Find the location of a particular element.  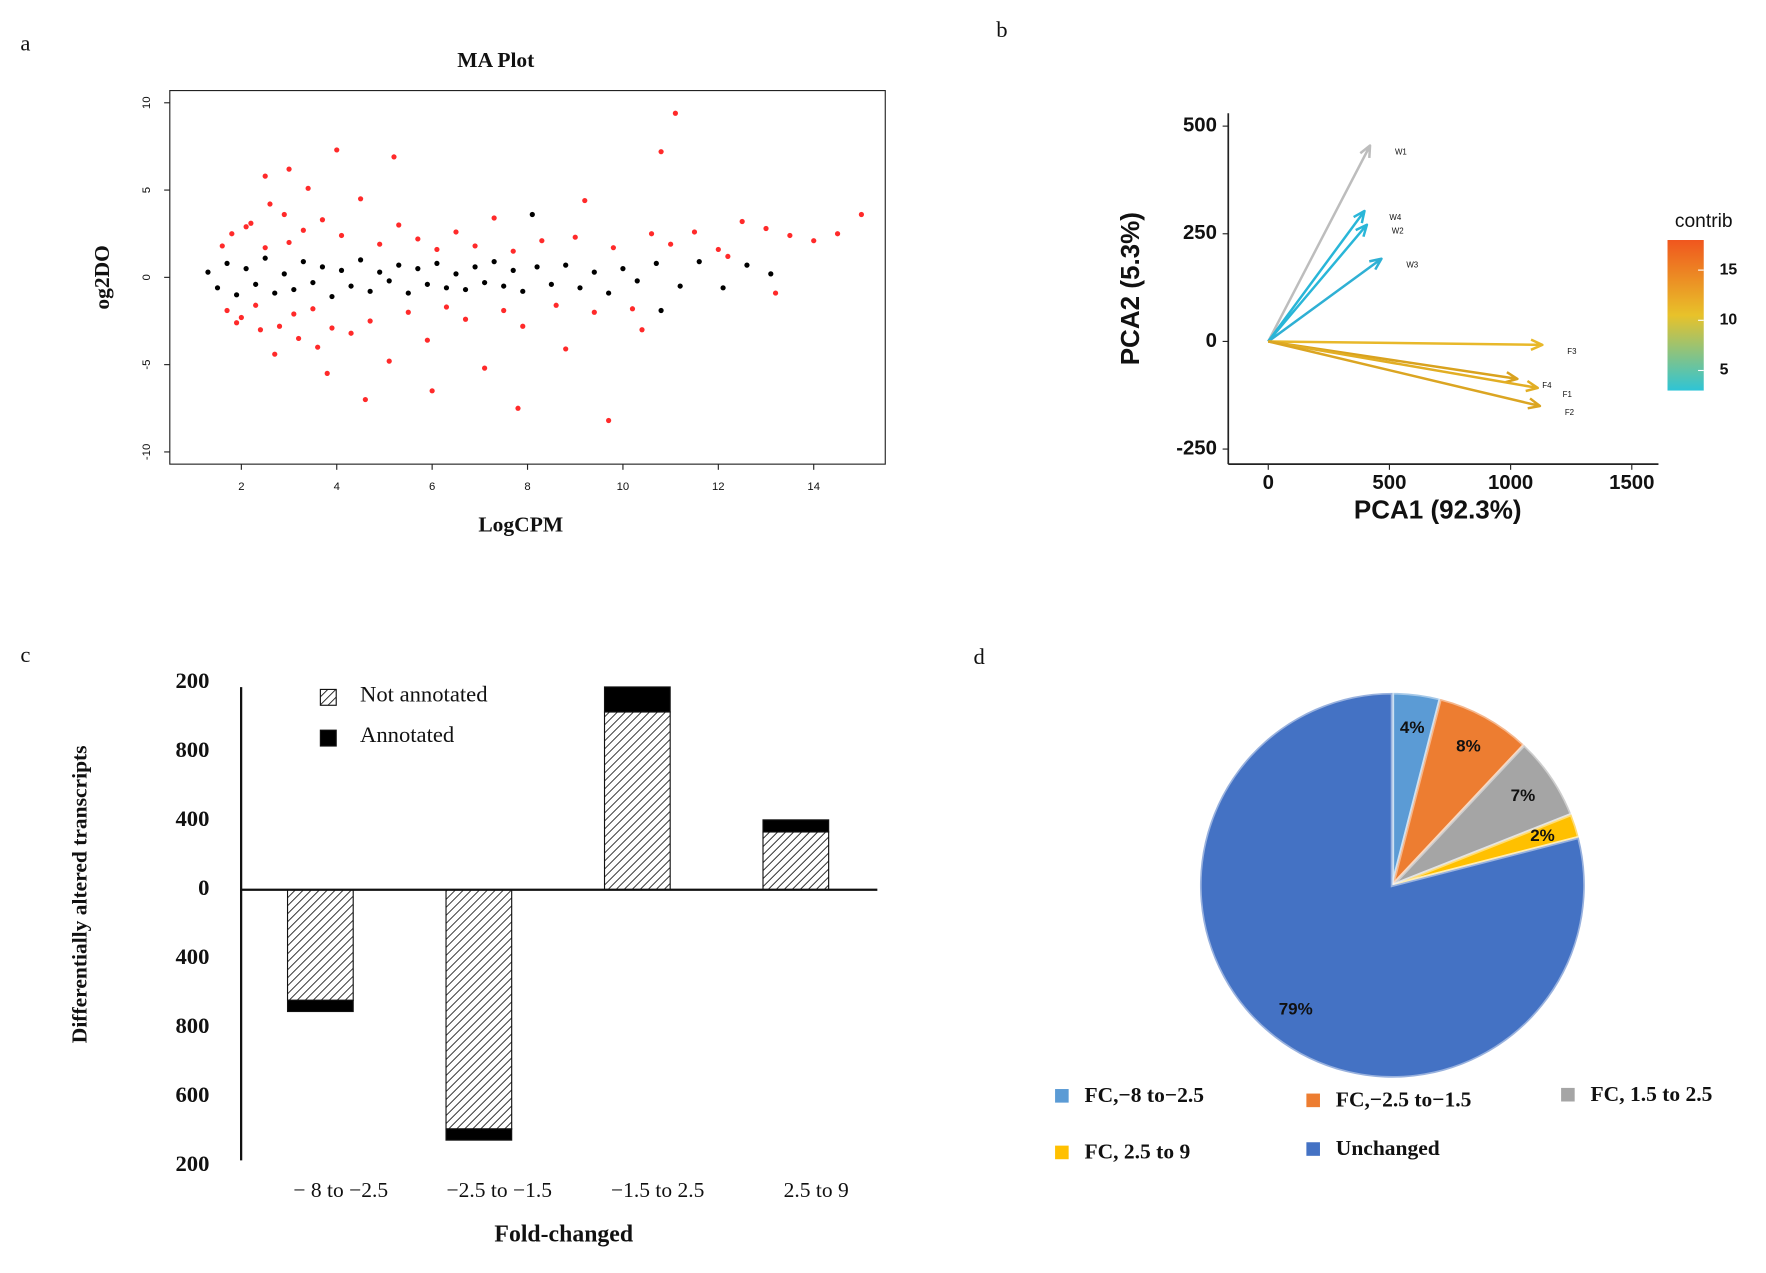

arrow-label: W3 is located at coordinates (1412, 265).